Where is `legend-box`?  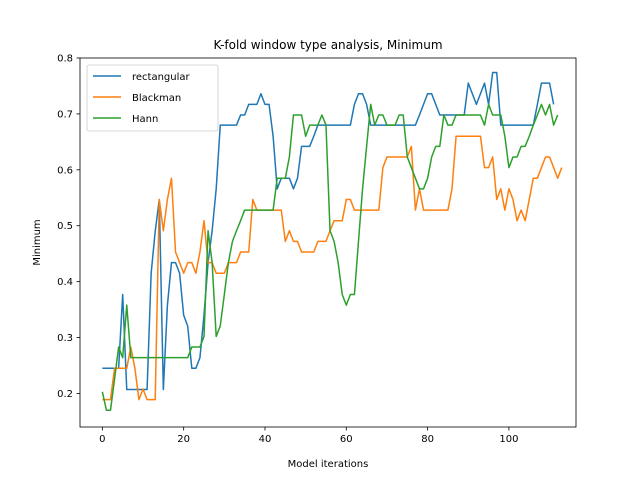 legend-box is located at coordinates (152, 98).